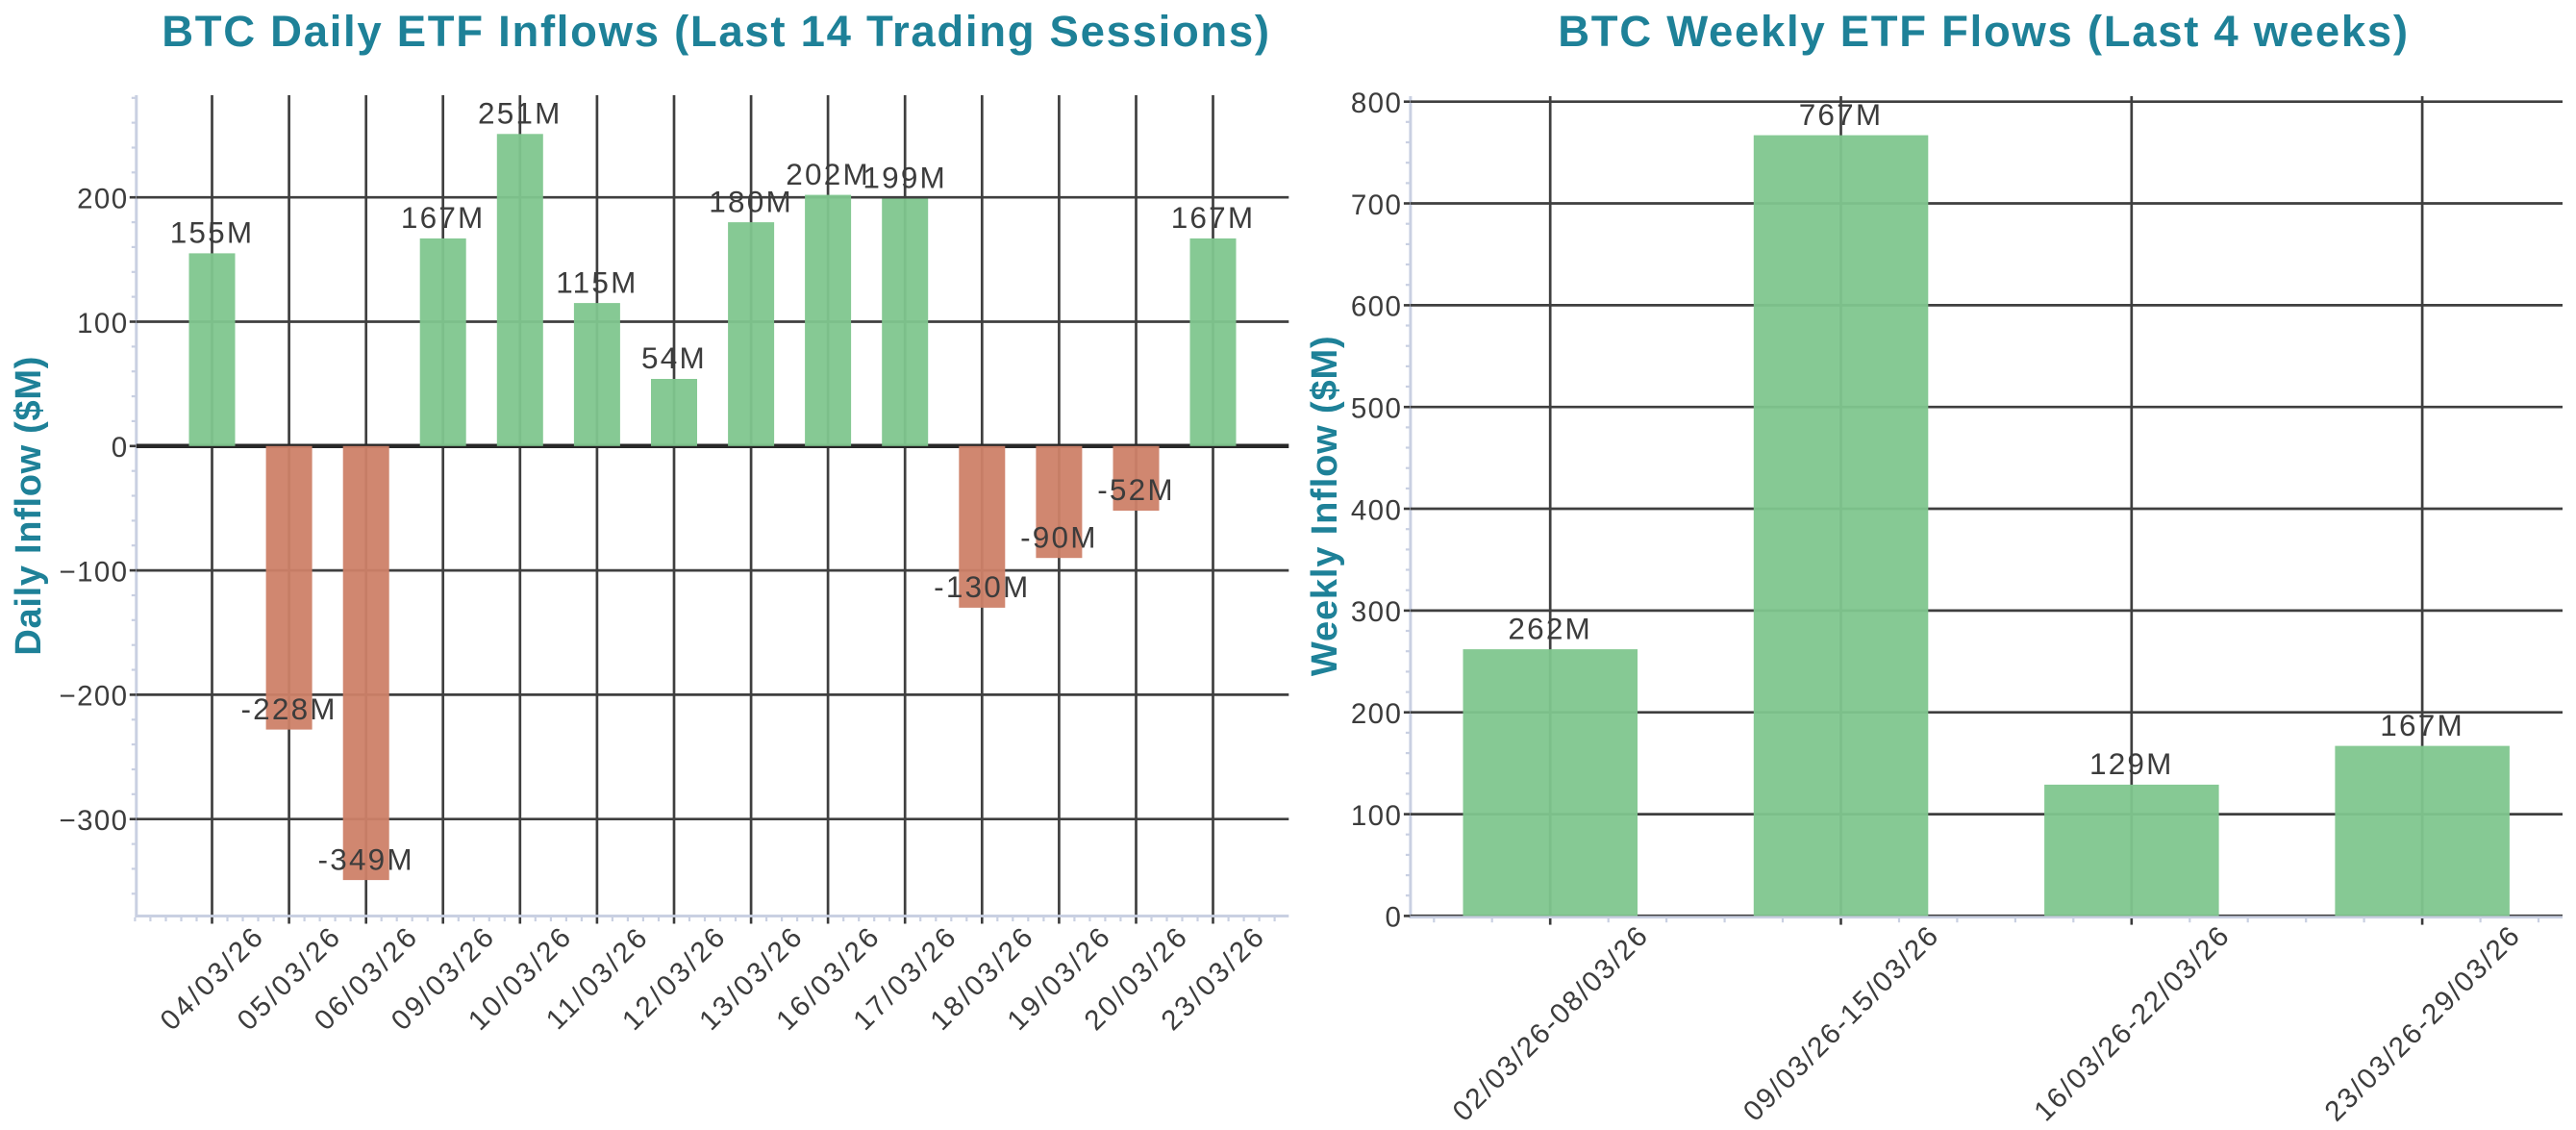 This screenshot has height=1130, width=2576. I want to click on svg-text: 23/03/26-29/03/26, so click(2422, 1023).